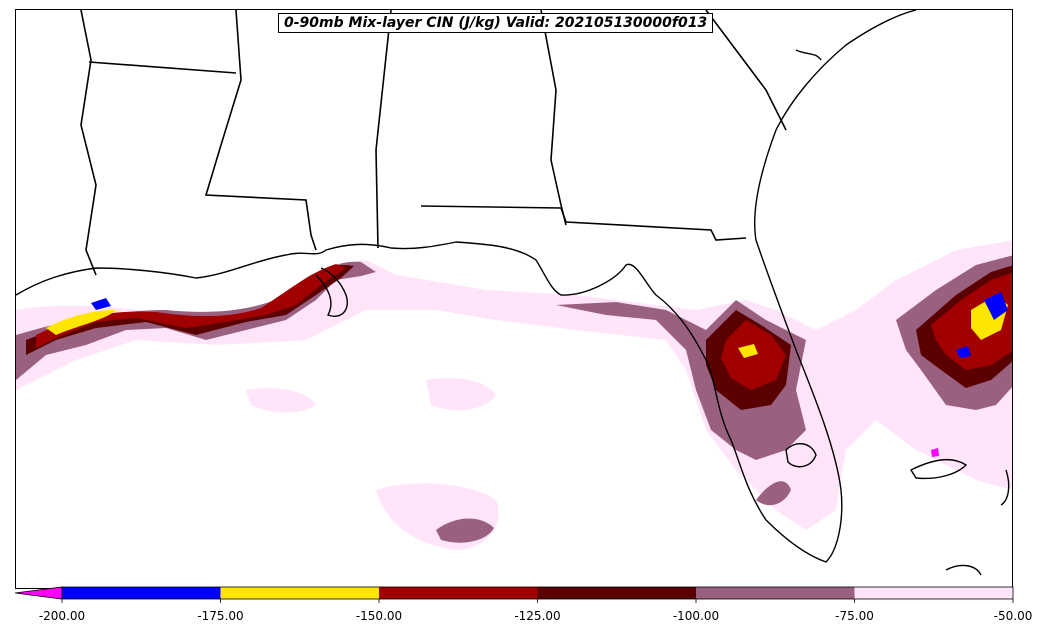 The height and width of the screenshot is (633, 1044). I want to click on texas-louisiana-border, so click(88, 143).